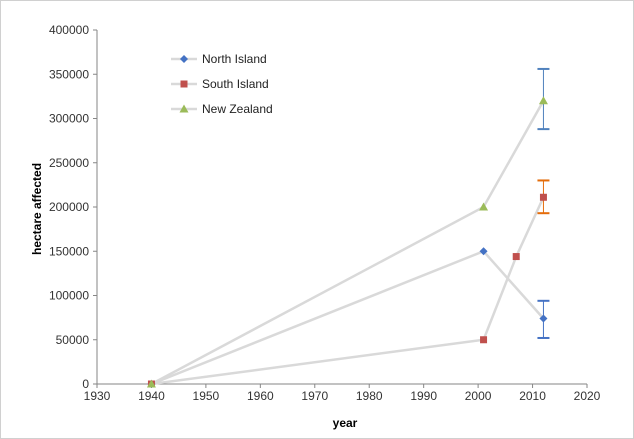 This screenshot has width=634, height=439. I want to click on y-tick-label: 300000, so click(69, 119).